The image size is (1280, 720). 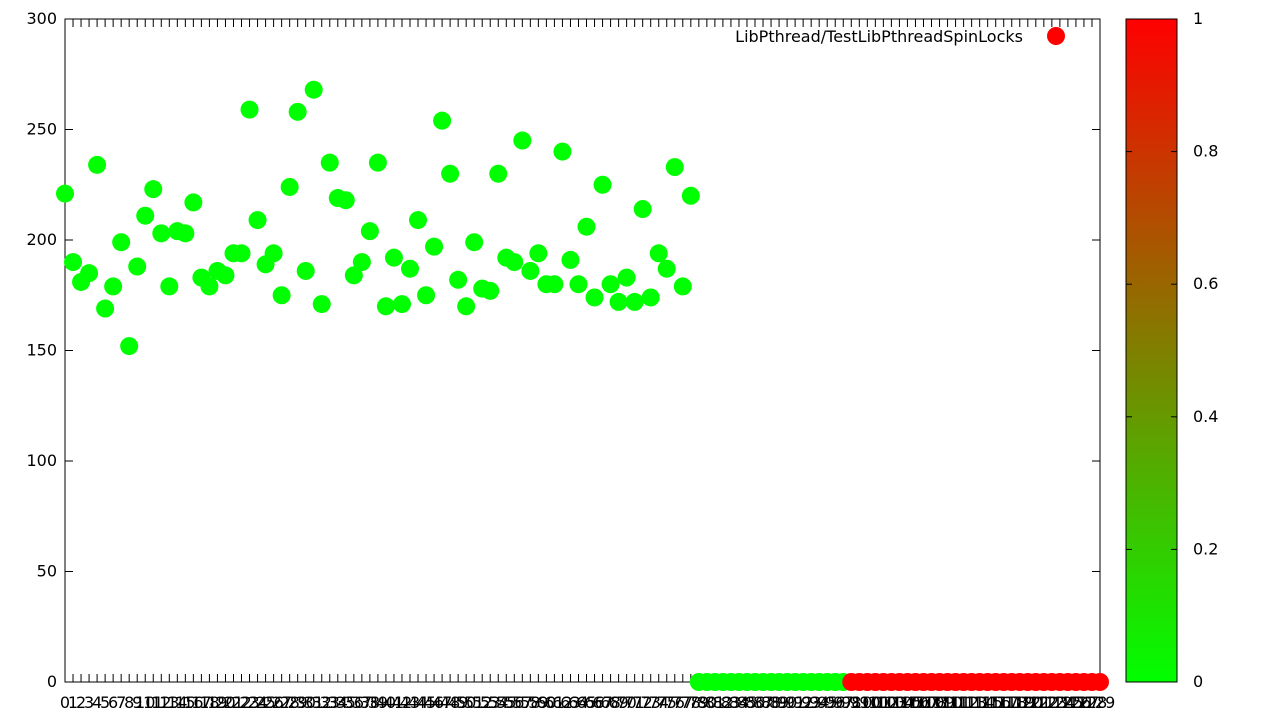 What do you see at coordinates (442, 702) in the screenshot?
I see `x-tick-label: 47` at bounding box center [442, 702].